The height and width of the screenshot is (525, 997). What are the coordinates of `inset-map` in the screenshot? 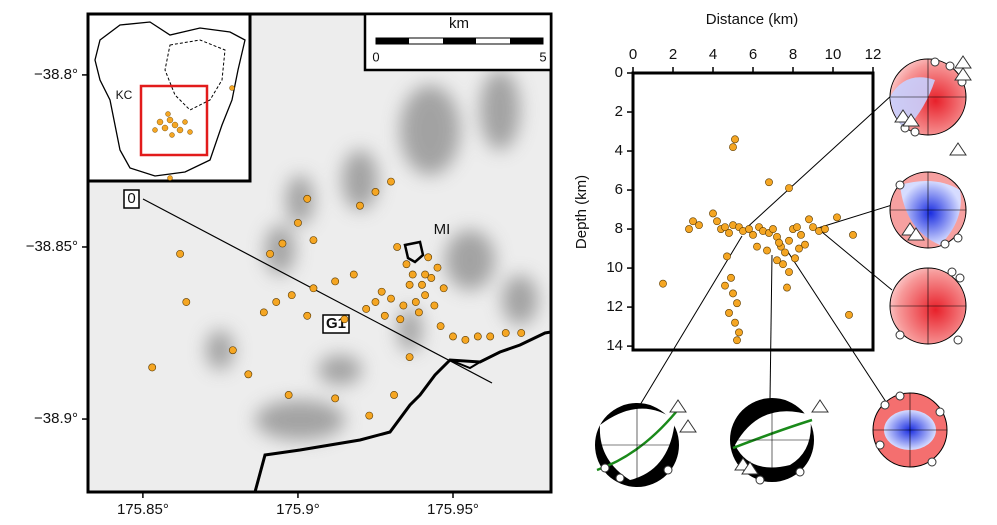 It's located at (169, 97).